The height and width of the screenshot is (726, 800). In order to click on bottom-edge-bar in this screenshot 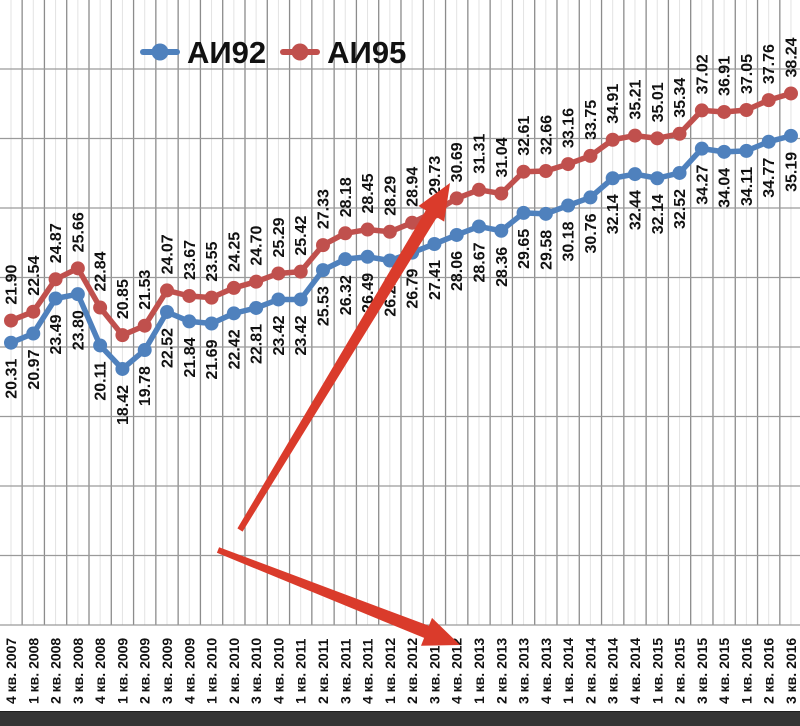, I will do `click(400, 718)`.